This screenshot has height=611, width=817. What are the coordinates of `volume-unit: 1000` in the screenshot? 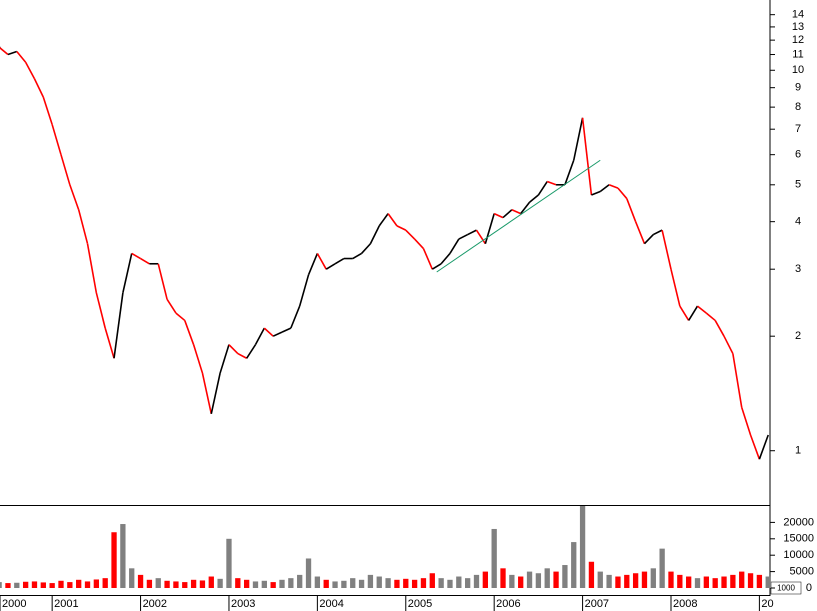 It's located at (786, 588).